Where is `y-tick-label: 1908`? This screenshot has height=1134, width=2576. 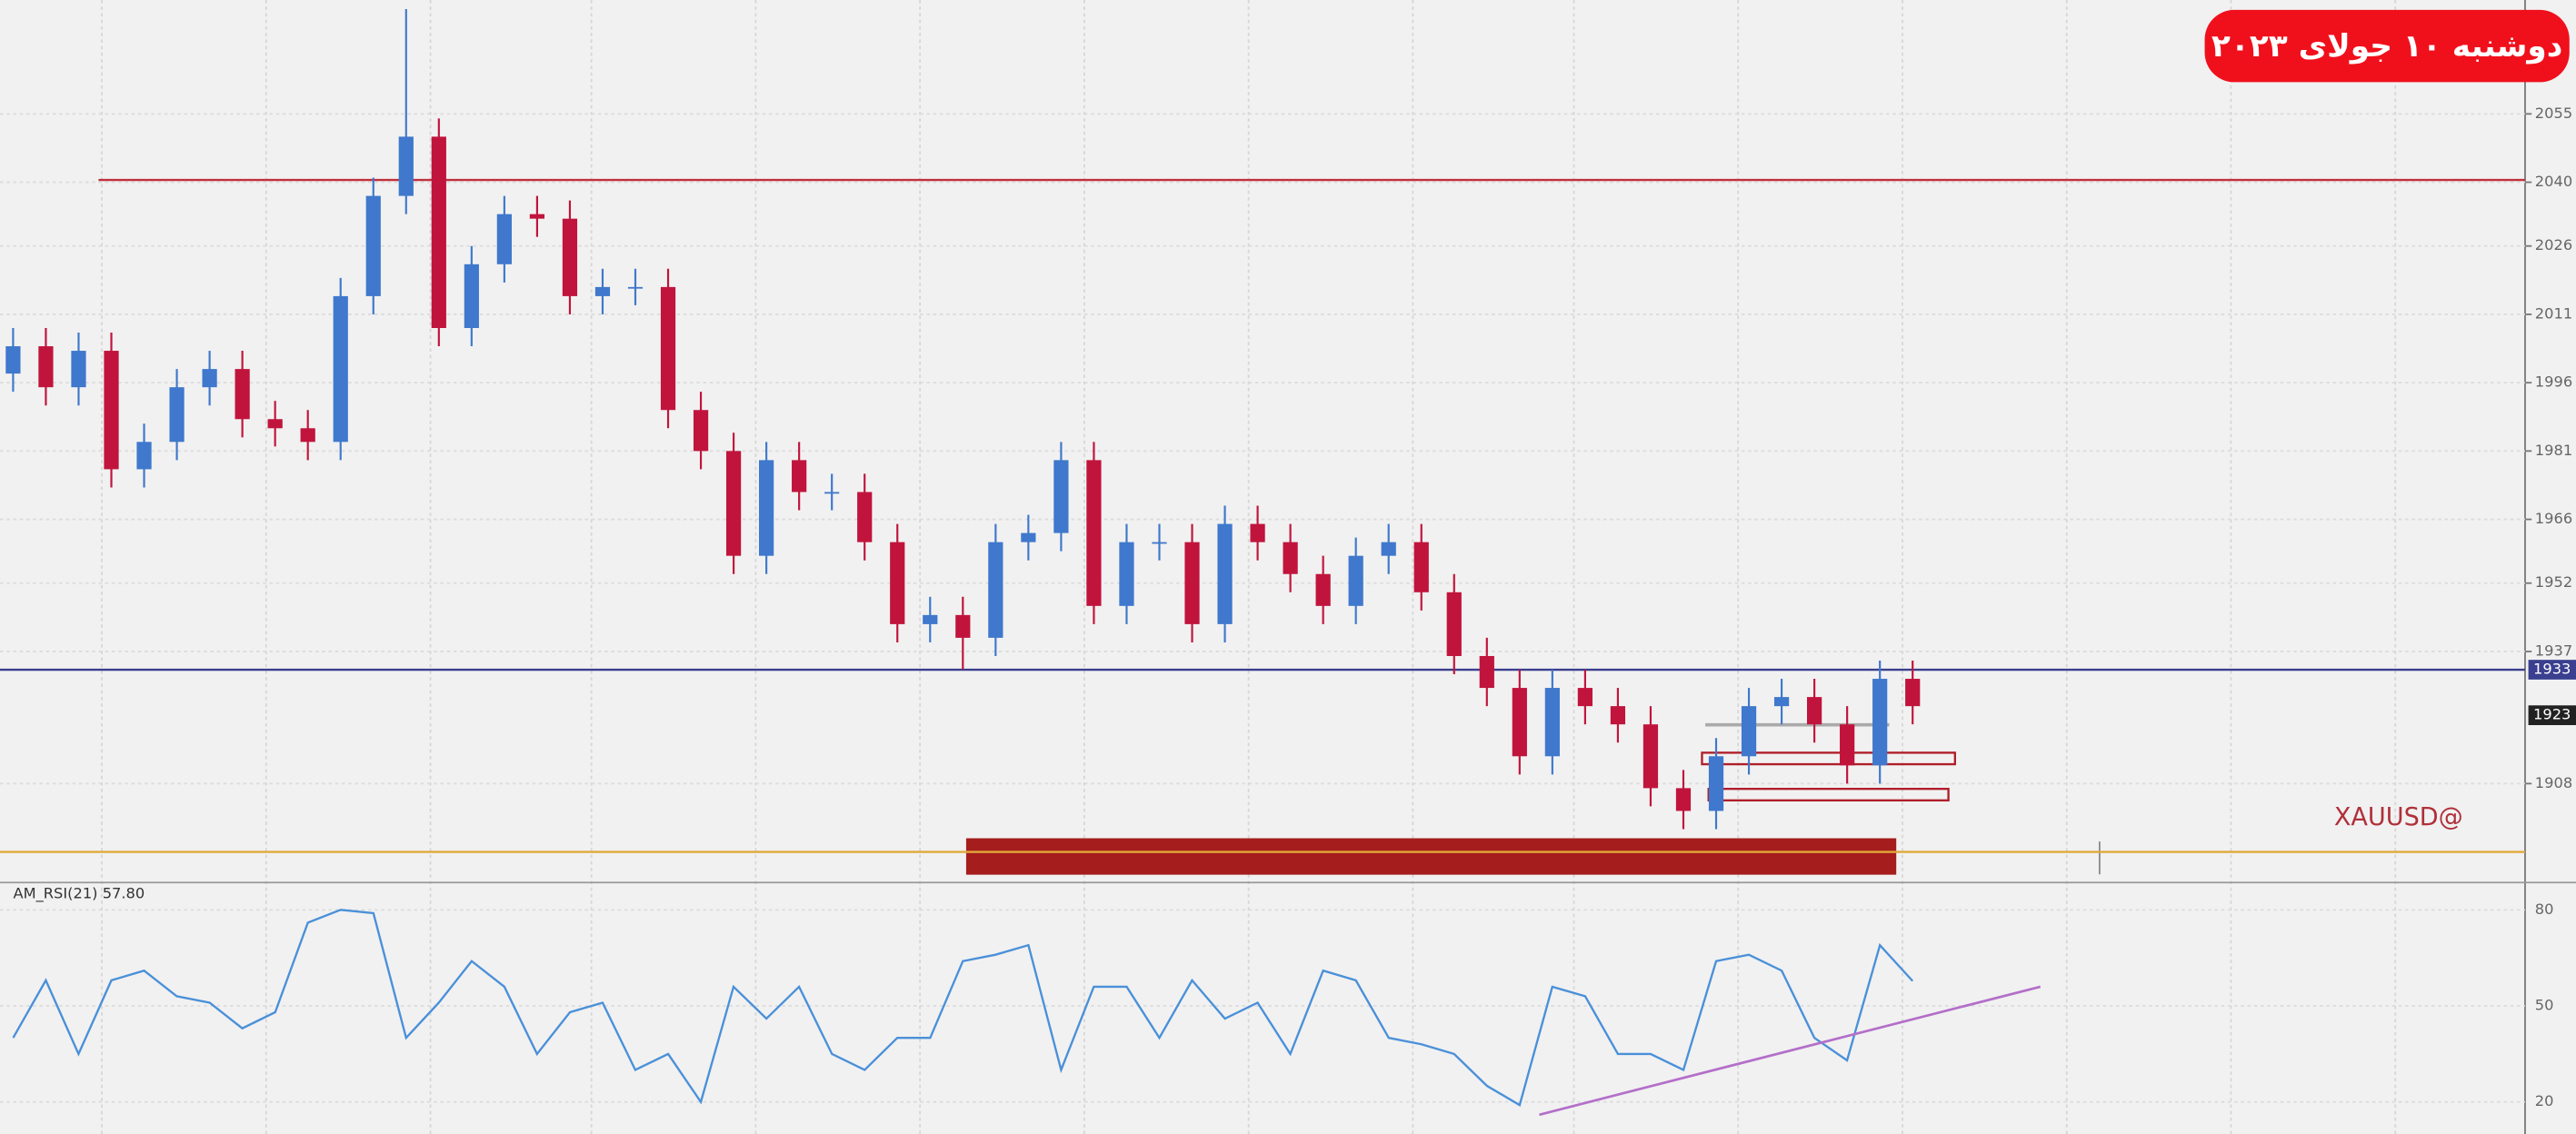
y-tick-label: 1908 is located at coordinates (2553, 782).